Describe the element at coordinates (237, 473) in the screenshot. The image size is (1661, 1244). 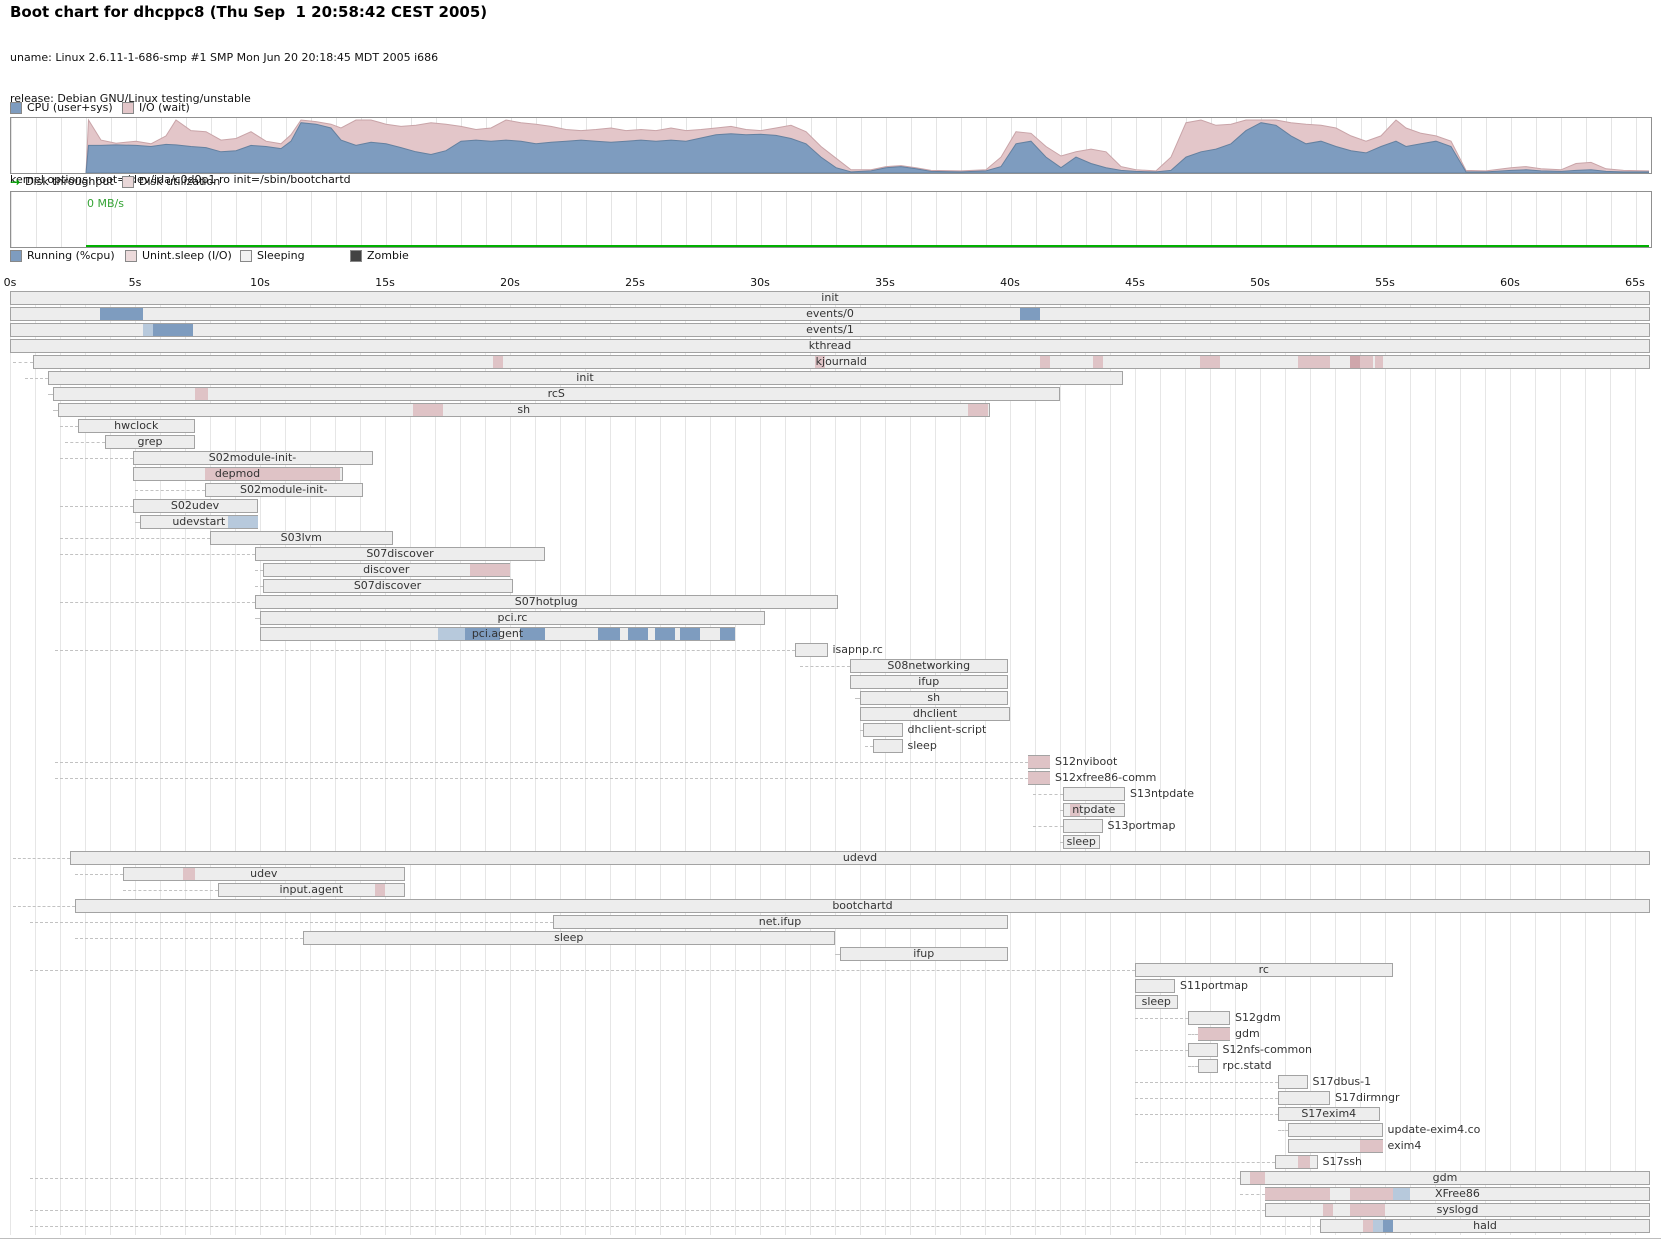
I see `process-label: depmod` at that location.